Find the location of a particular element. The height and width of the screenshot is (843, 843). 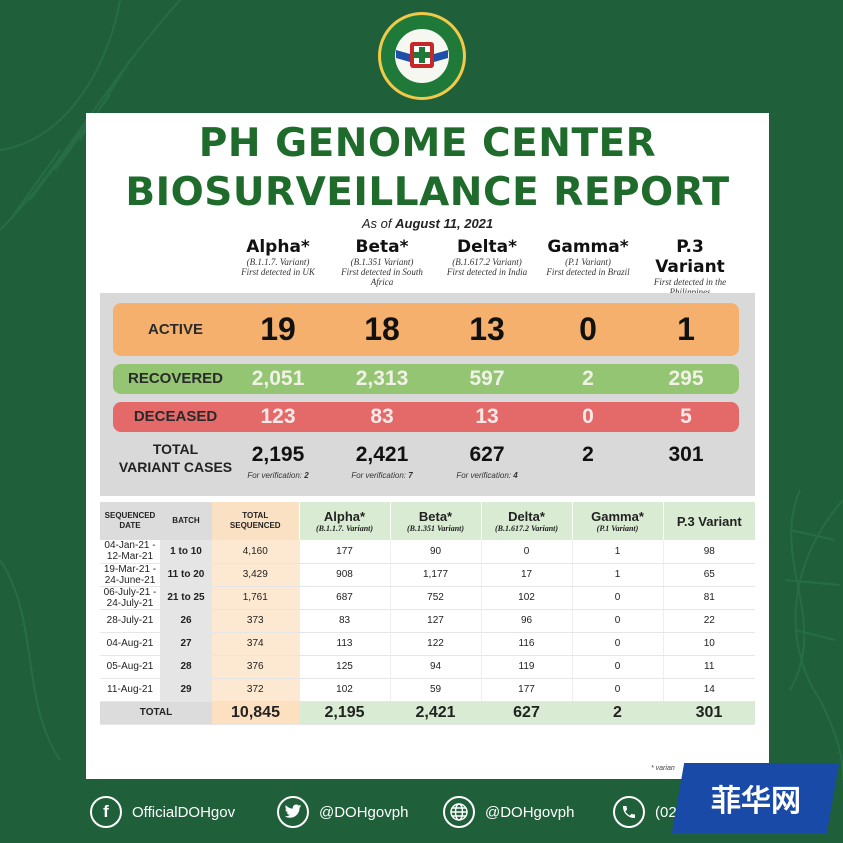

active-label: ACTIVE is located at coordinates (175, 329).